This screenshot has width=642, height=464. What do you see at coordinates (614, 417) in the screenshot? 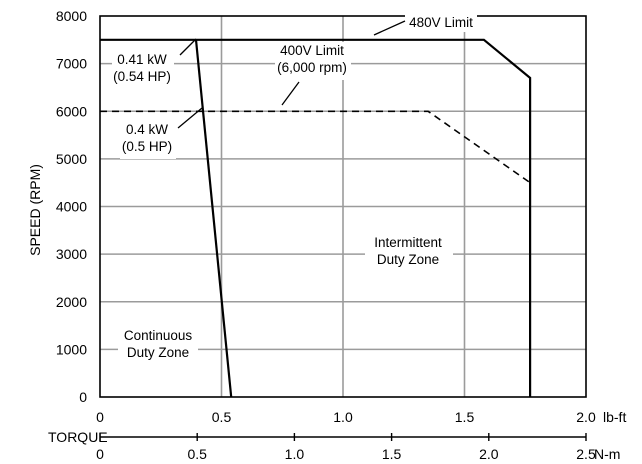
I see `x-unit-lbft: lb-ft` at bounding box center [614, 417].